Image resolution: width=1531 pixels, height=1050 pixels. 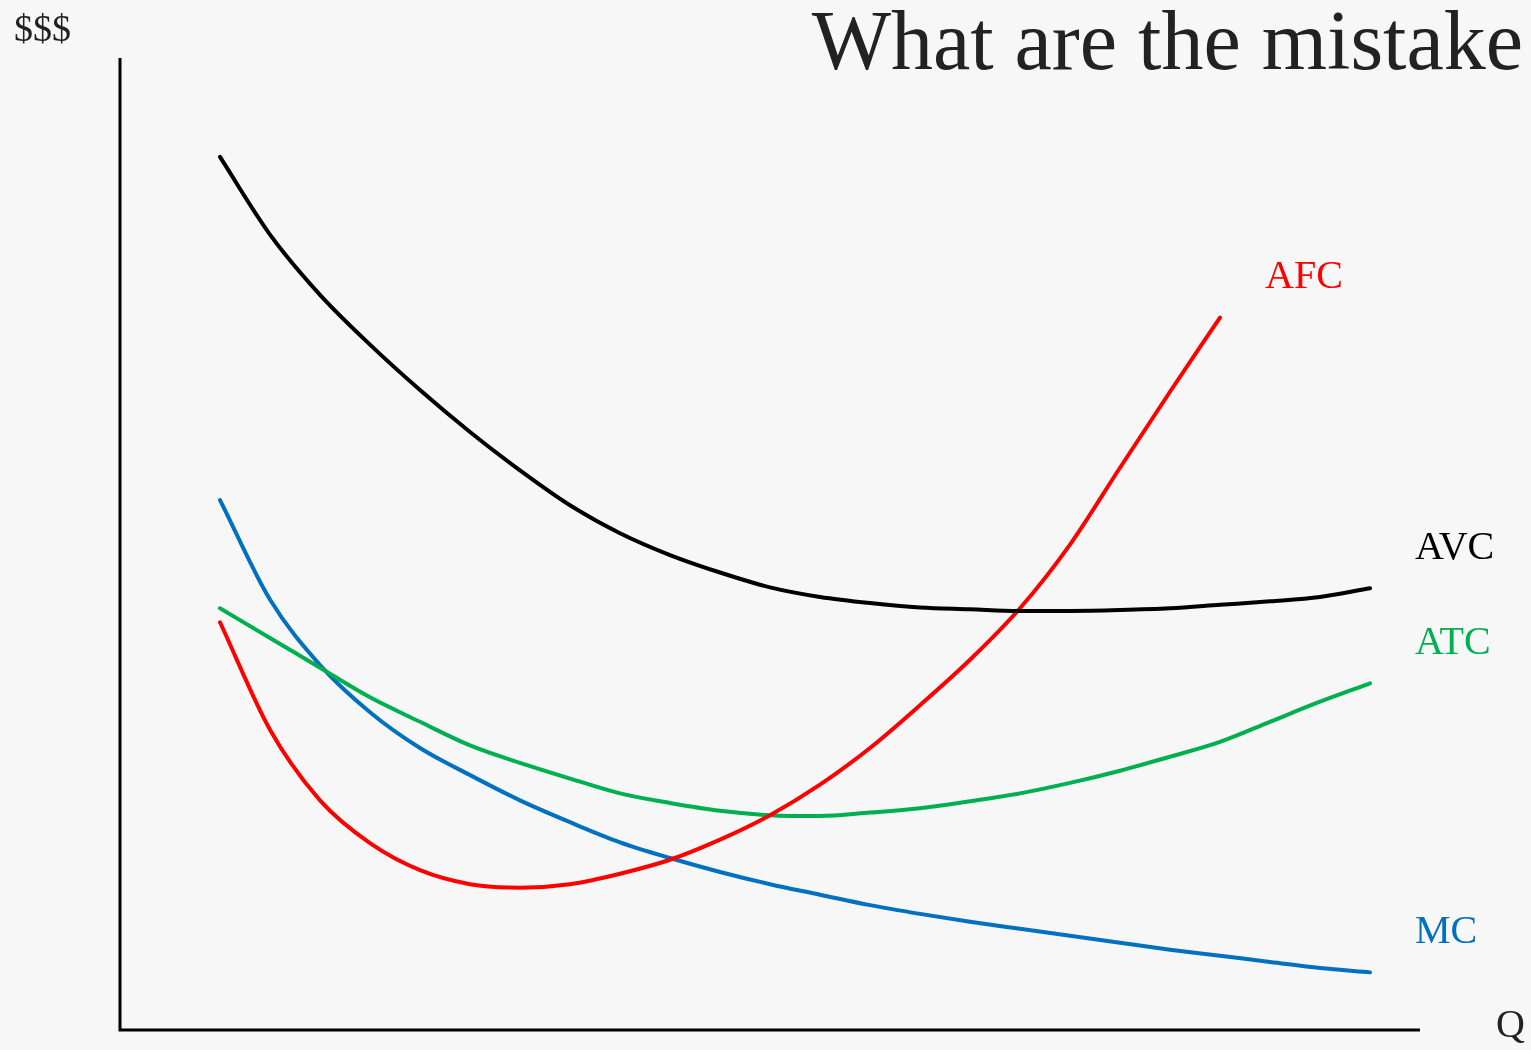 I want to click on series-label: ATC, so click(x=1453, y=640).